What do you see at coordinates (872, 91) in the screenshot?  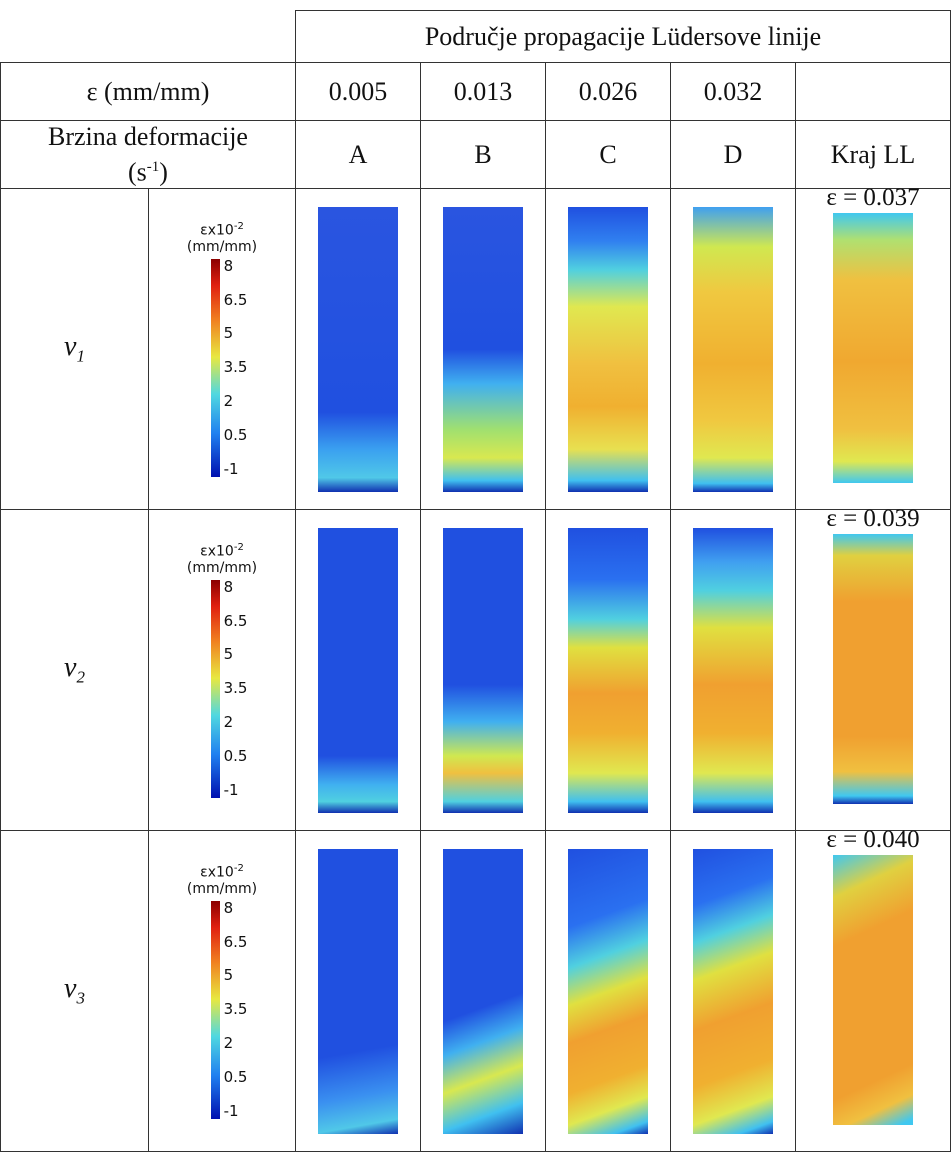 I see `empty-cell` at bounding box center [872, 91].